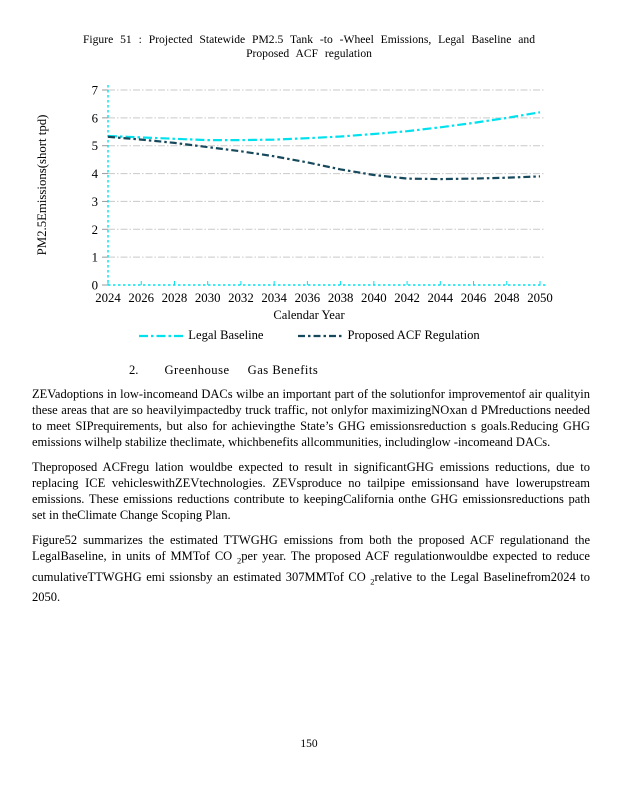 The image size is (618, 800). I want to click on legal-baseline-line-icon, so click(161, 335).